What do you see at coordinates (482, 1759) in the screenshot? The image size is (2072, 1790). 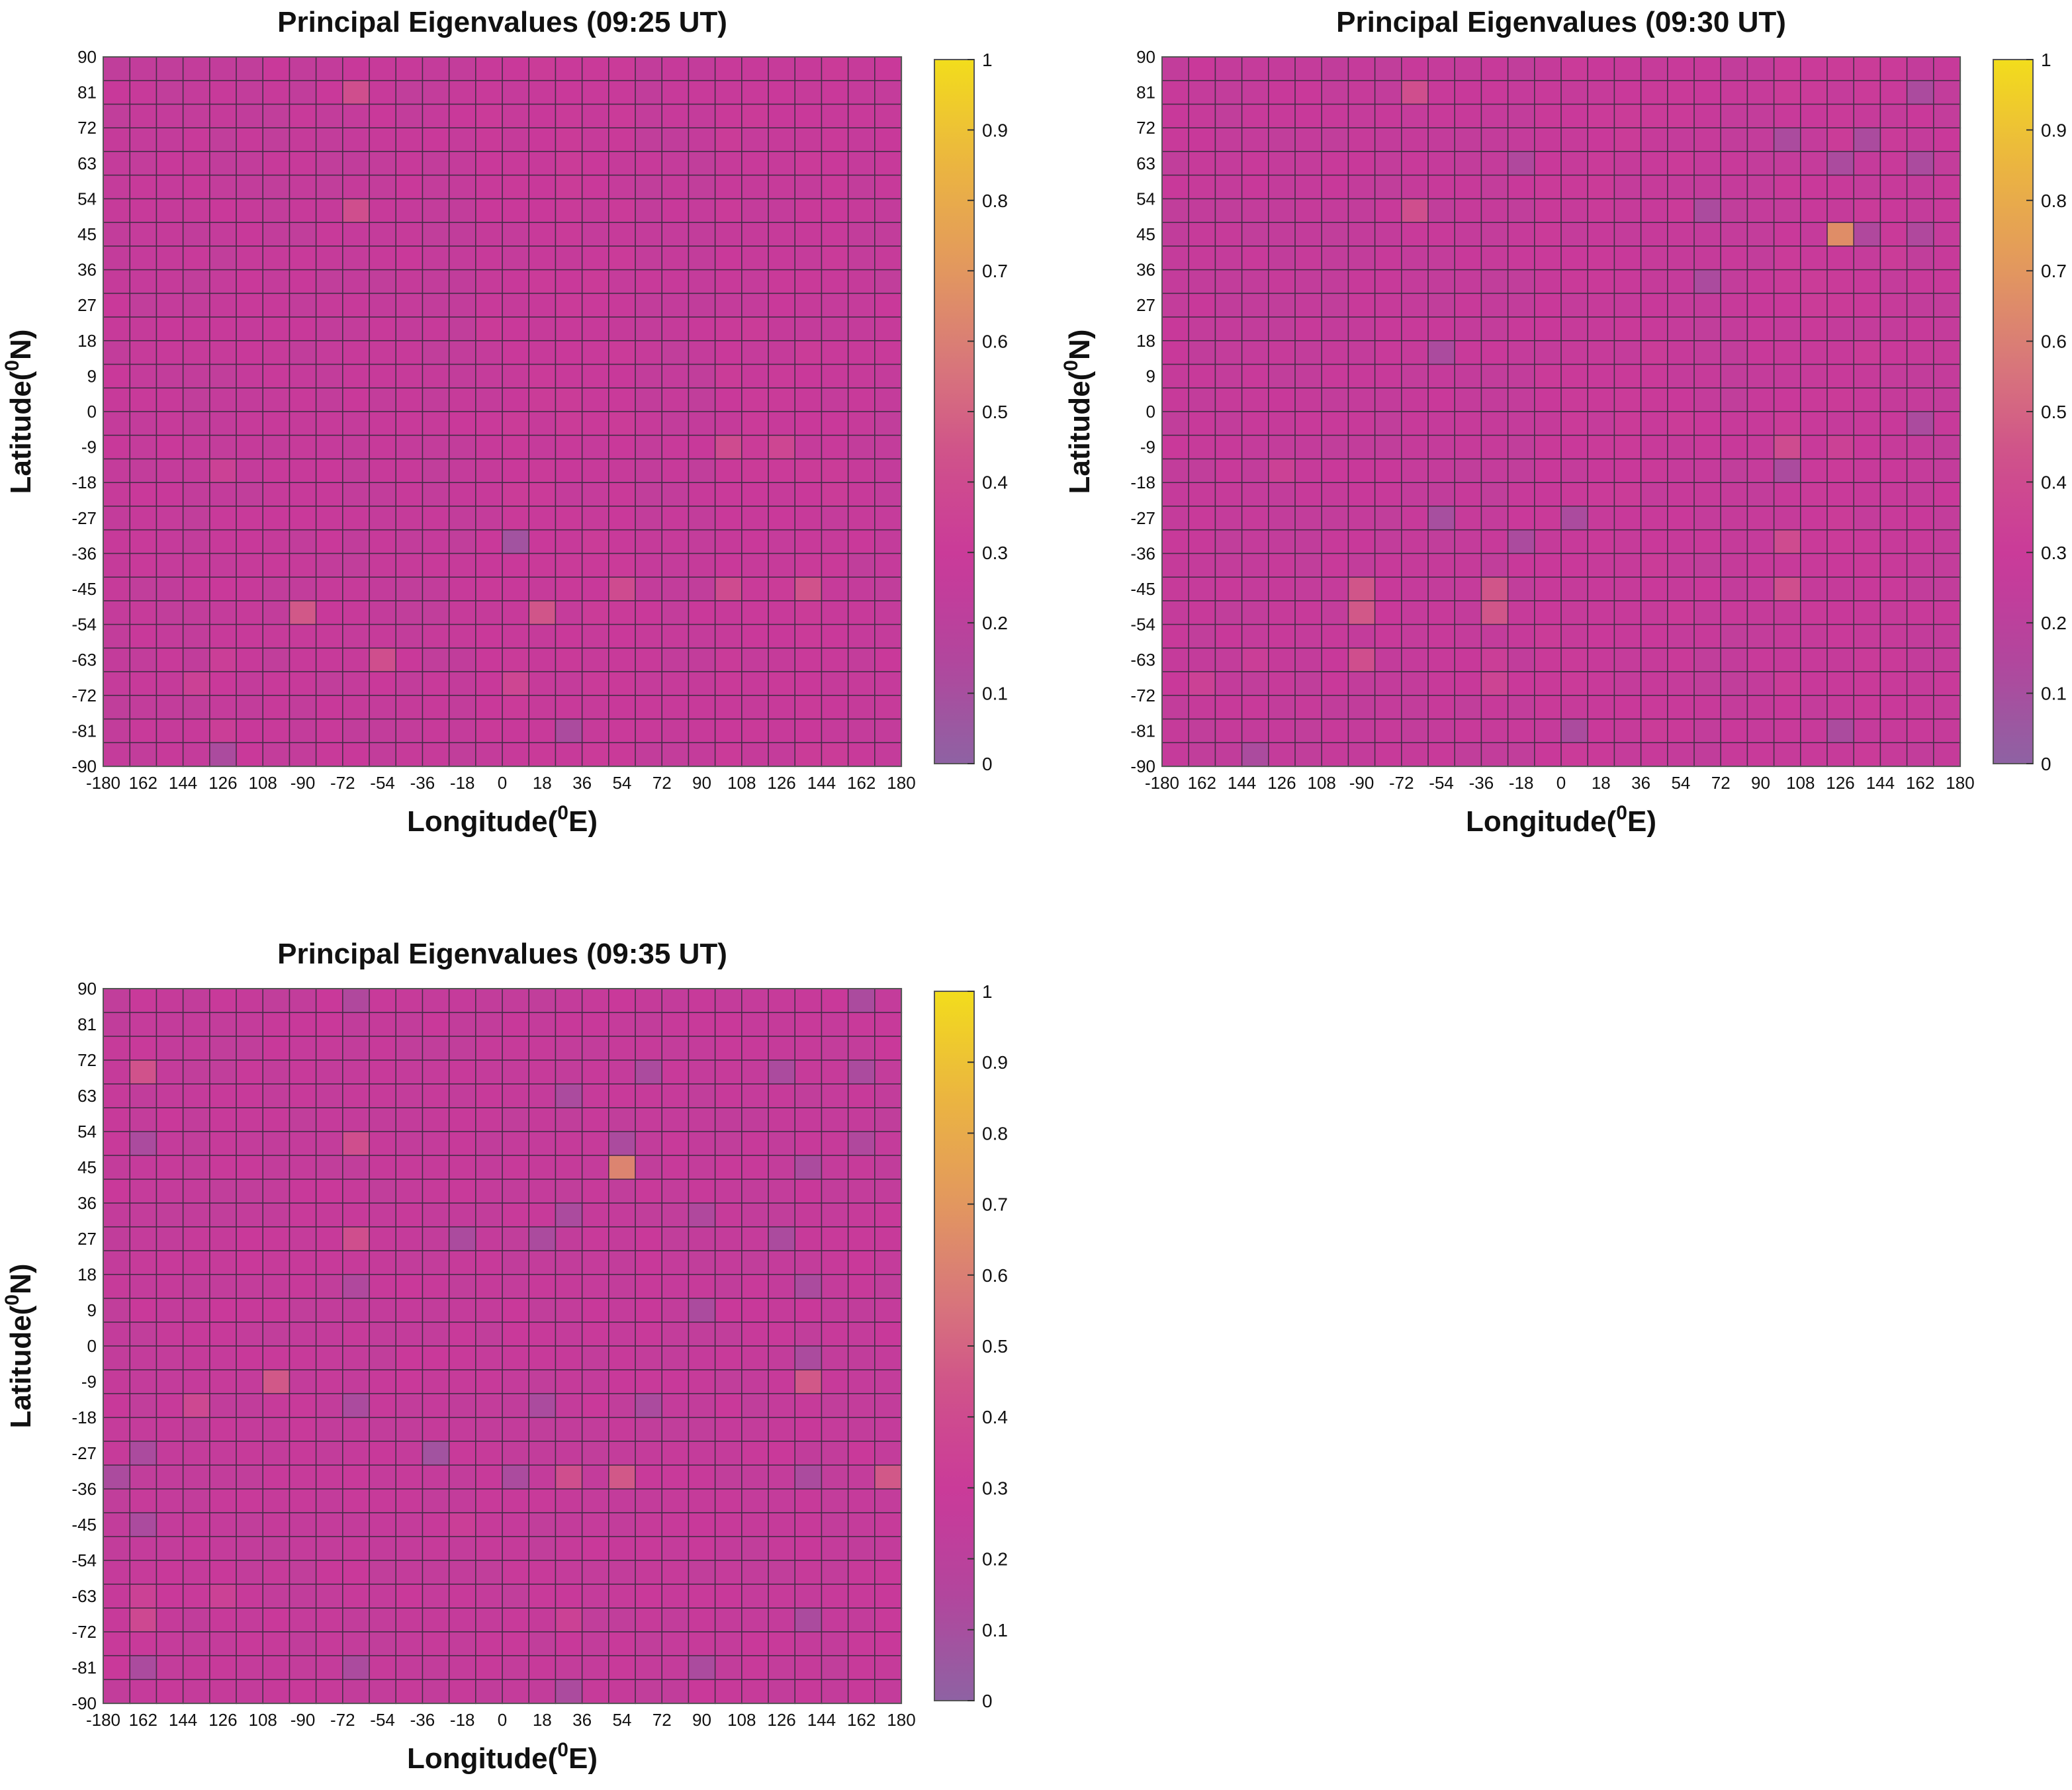 I see `x-axis-label-pre: Longitude(` at bounding box center [482, 1759].